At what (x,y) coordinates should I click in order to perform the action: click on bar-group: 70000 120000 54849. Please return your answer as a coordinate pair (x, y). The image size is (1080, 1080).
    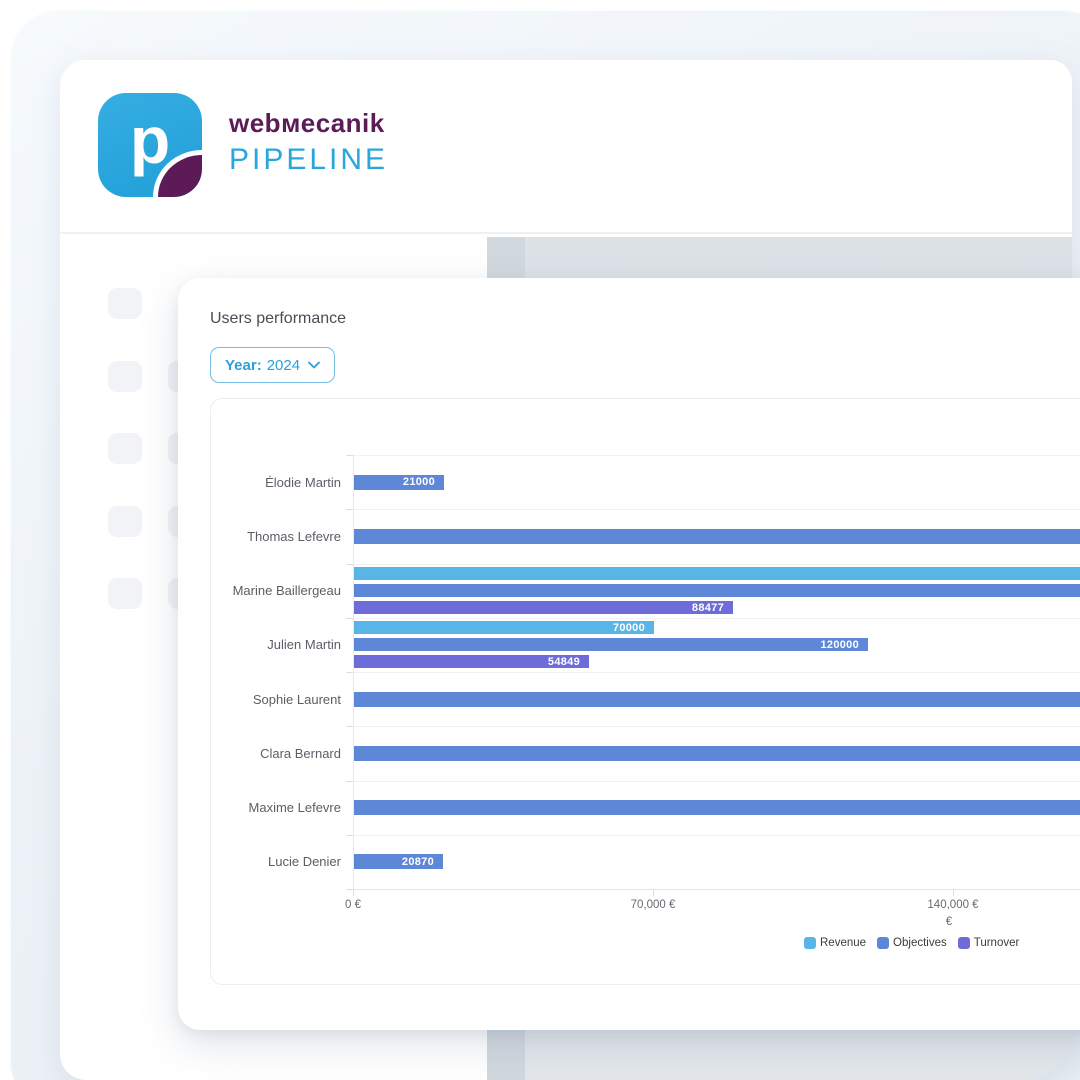
    Looking at the image, I should click on (717, 645).